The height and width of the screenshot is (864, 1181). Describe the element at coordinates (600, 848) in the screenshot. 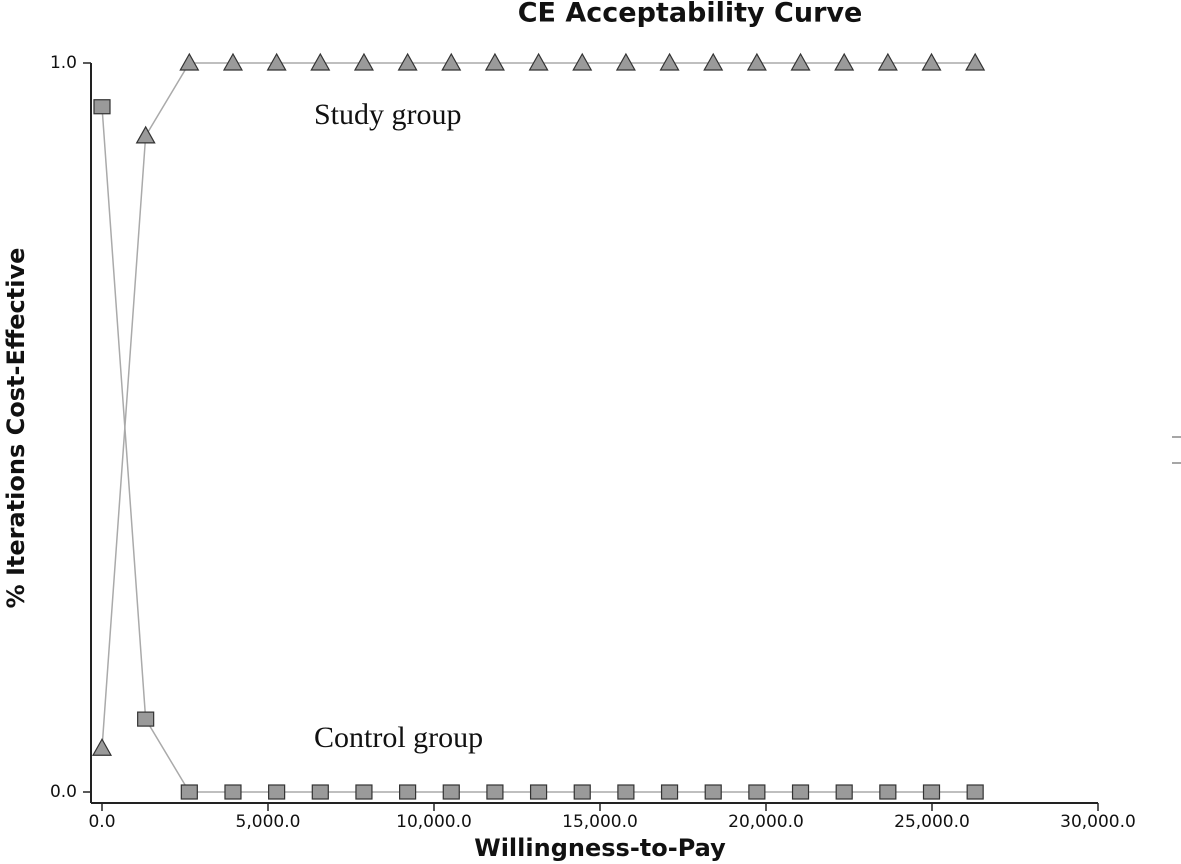

I see `x-axis-label: Willingness-to-Pay` at that location.